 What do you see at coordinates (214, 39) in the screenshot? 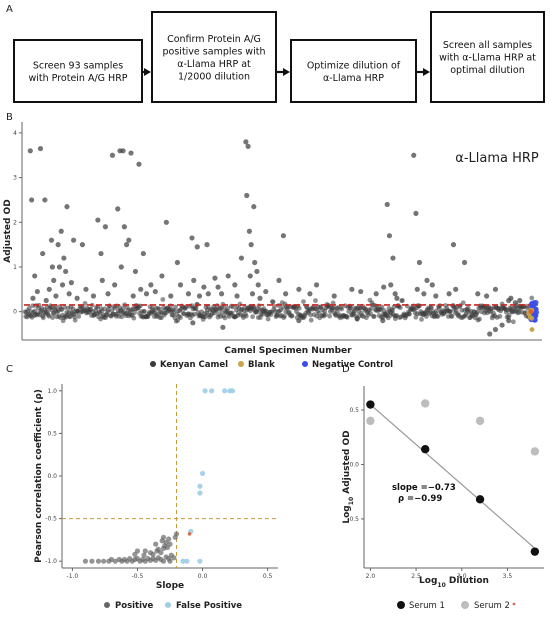
I see `flow-box-text: Confirm Protein A/G` at bounding box center [214, 39].